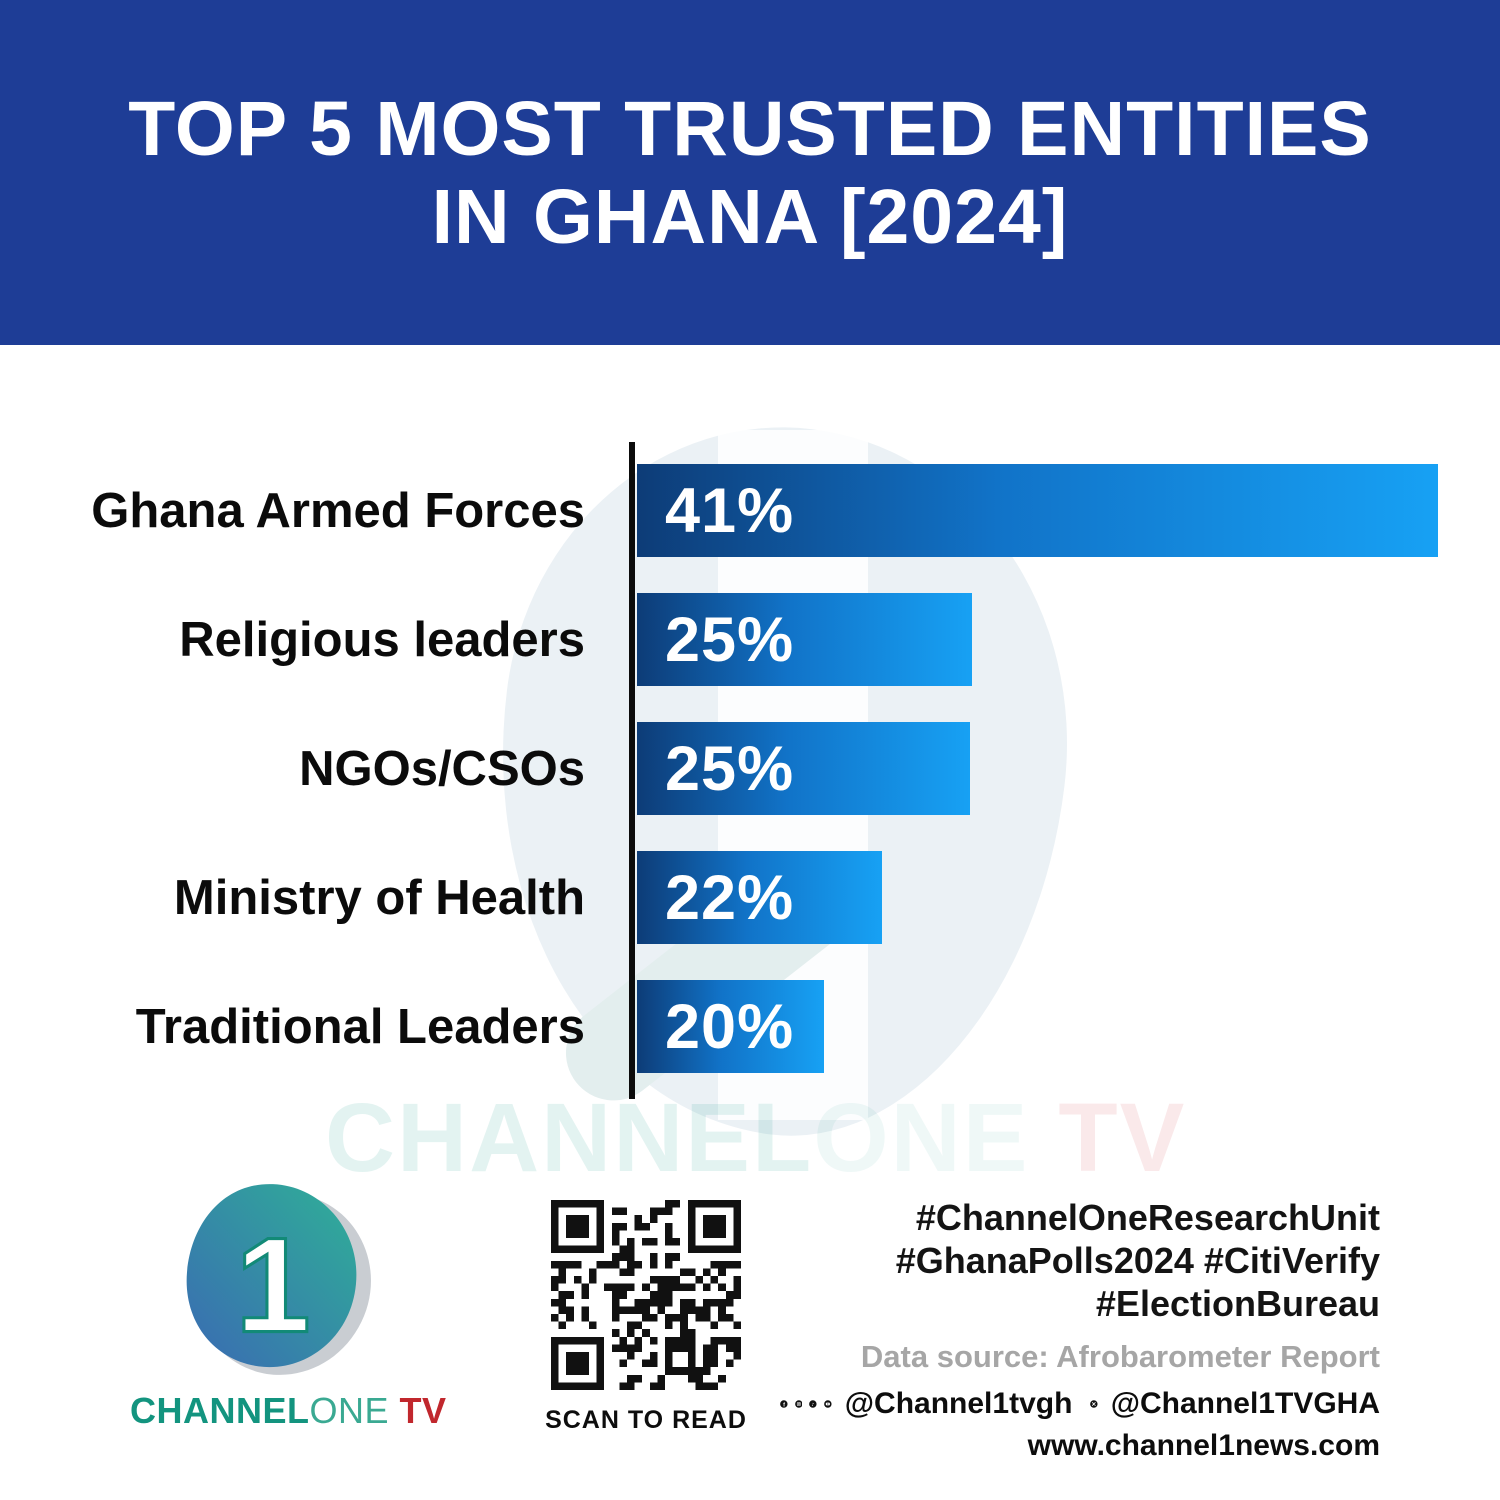 This screenshot has height=1500, width=1500. I want to click on page-title-line2: IN GHANA [2024], so click(750, 216).